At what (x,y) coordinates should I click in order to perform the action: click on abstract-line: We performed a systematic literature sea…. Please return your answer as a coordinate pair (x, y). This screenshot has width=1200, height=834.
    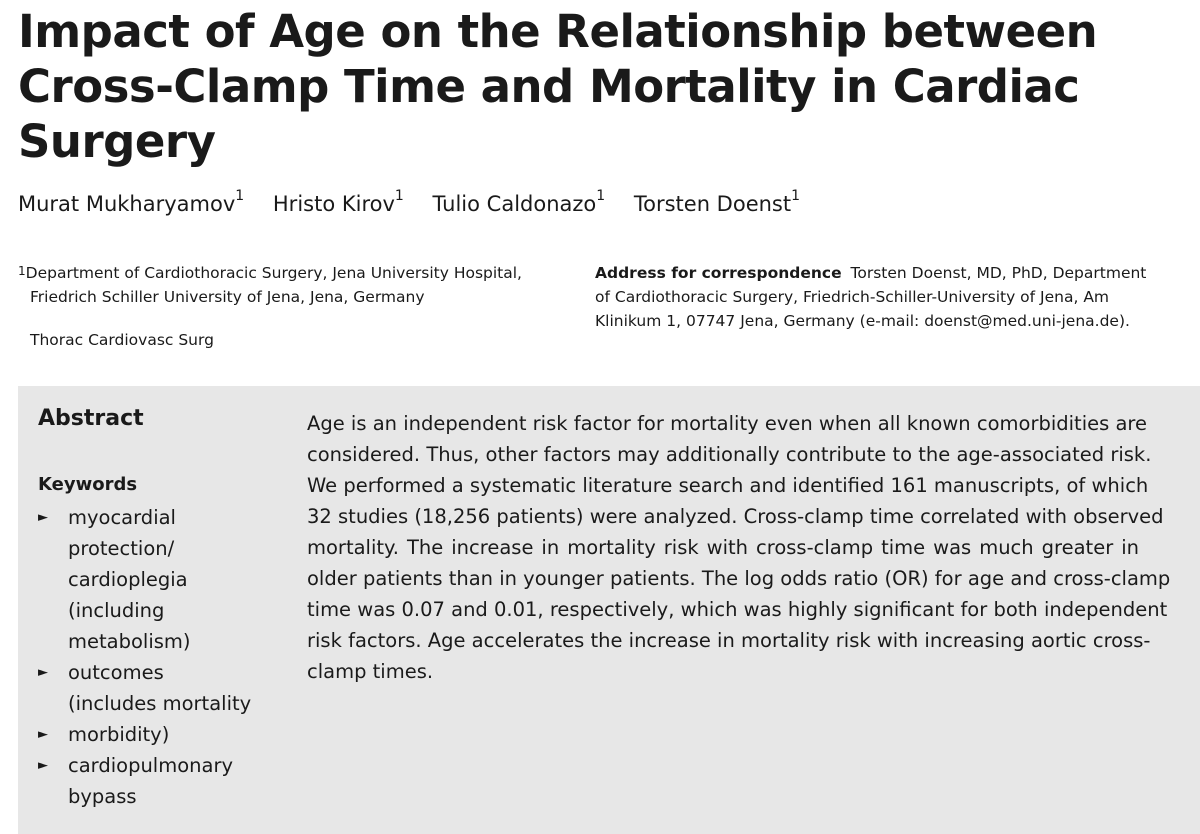
    Looking at the image, I should click on (728, 485).